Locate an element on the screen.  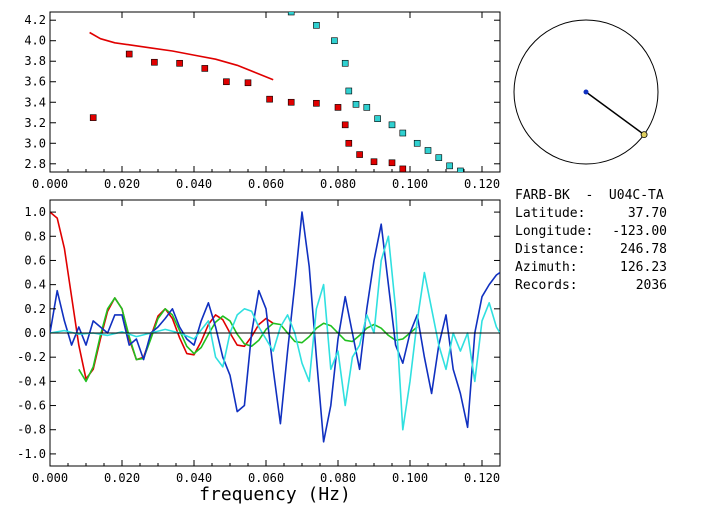
bottom-x-tick-label: 0.080 is located at coordinates (338, 478).